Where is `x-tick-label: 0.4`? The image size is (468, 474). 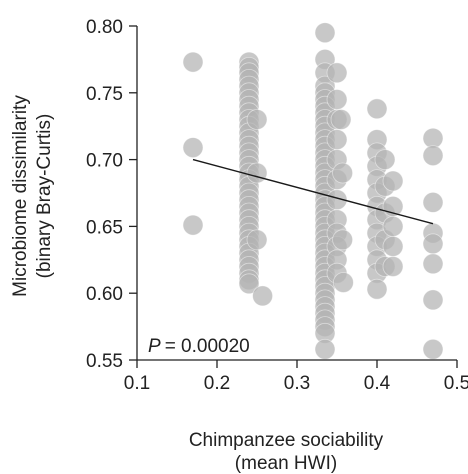
x-tick-label: 0.4 is located at coordinates (377, 383).